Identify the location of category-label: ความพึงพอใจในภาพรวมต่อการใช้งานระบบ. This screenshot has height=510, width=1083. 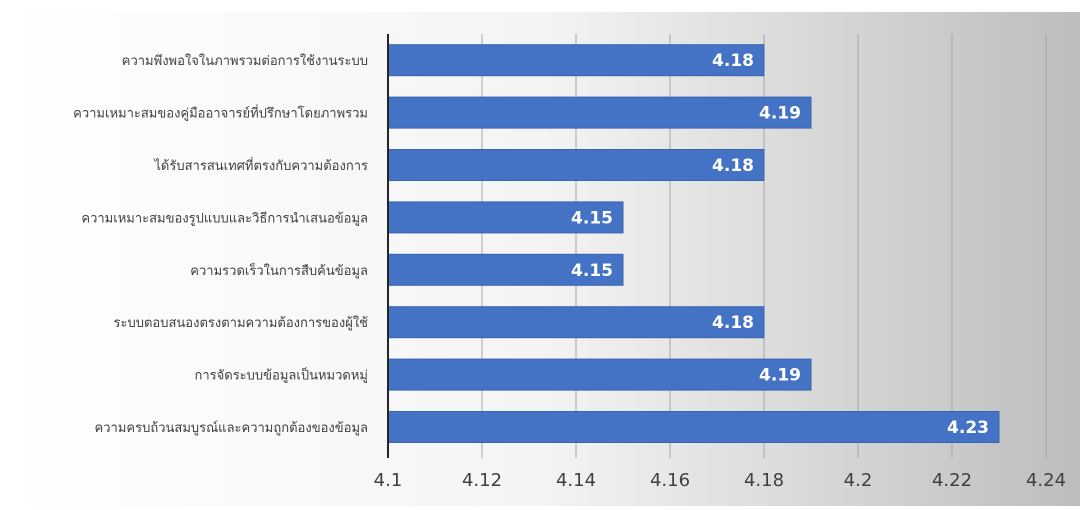
(245, 61).